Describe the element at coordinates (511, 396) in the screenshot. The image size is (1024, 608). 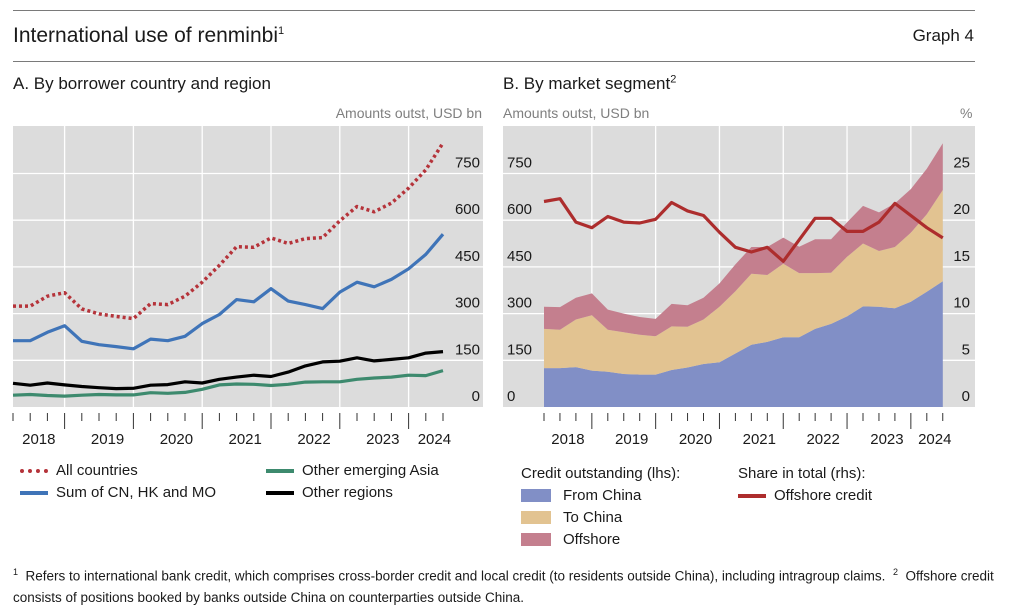
I see `y-tick-label-left: 0` at that location.